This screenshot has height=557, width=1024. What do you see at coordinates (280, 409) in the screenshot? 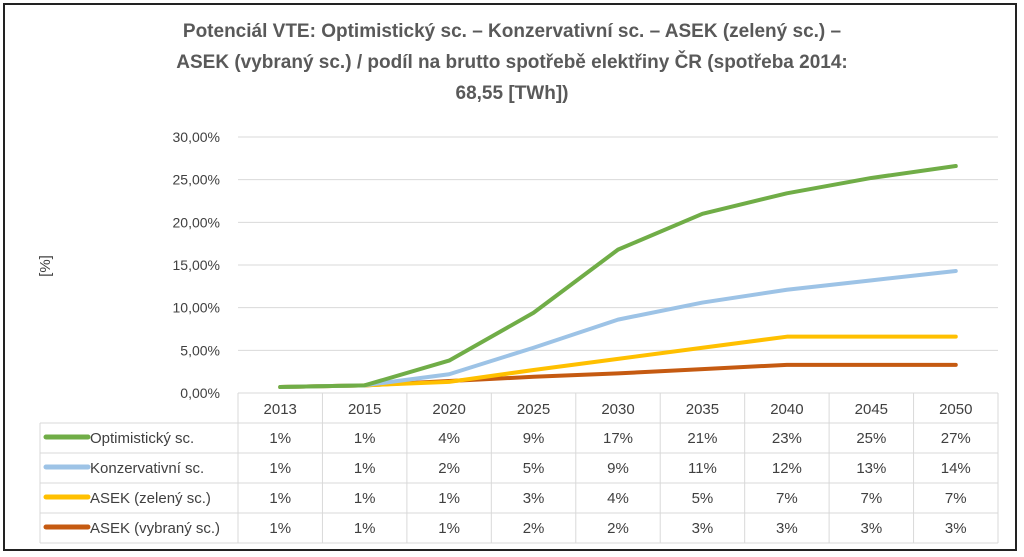
I see `x-tick-label: 2013` at bounding box center [280, 409].